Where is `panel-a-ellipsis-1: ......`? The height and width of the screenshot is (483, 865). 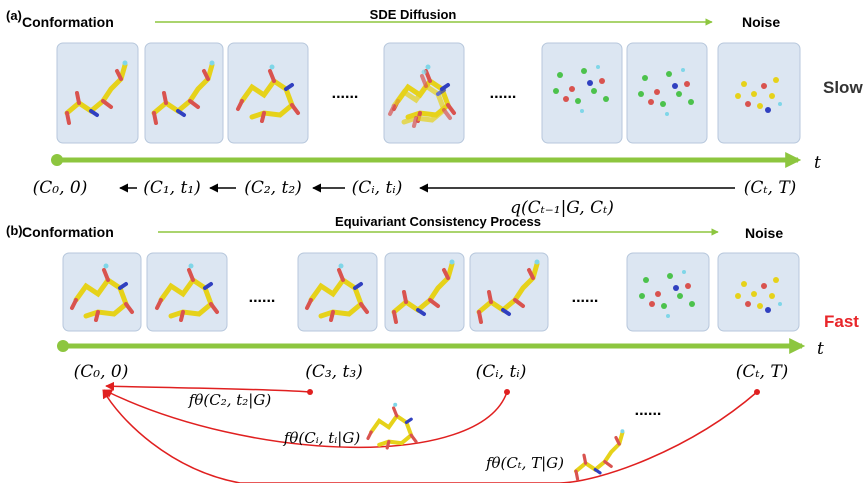
panel-a-ellipsis-1: ...... is located at coordinates (345, 93).